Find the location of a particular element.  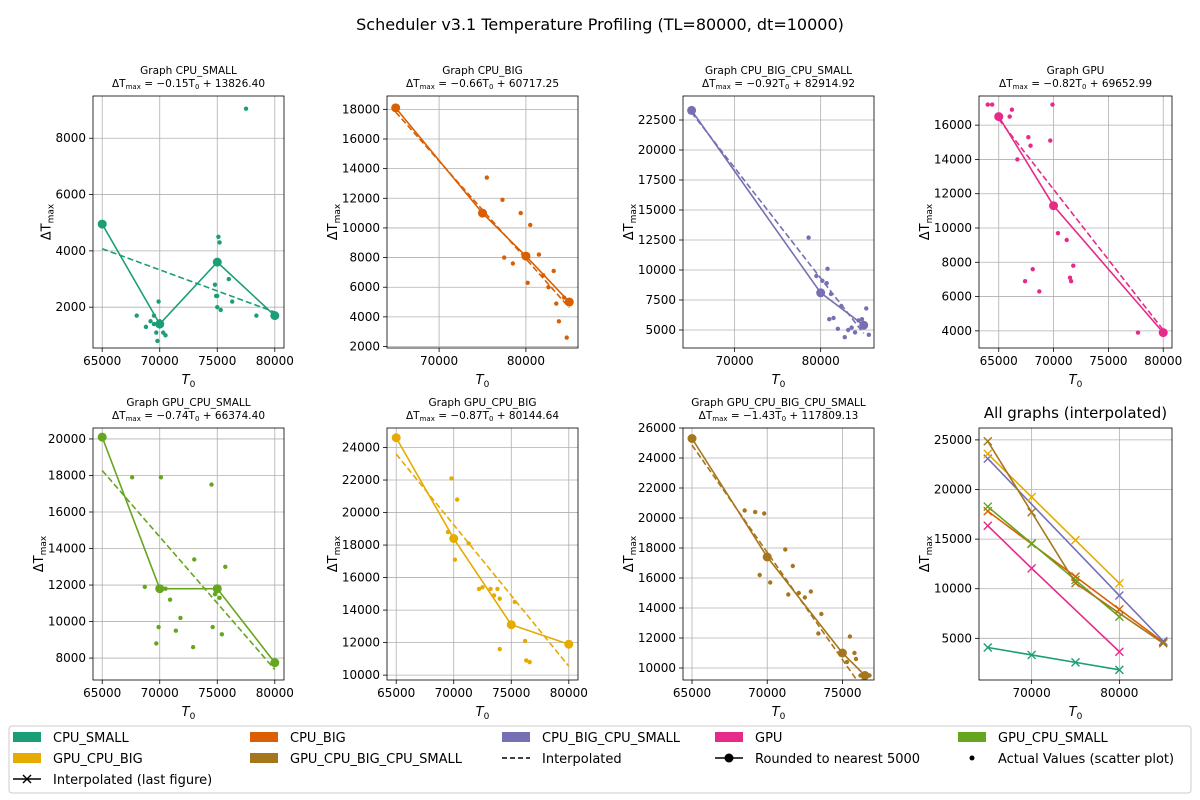

y-tick-label: 12000 is located at coordinates (67, 585).